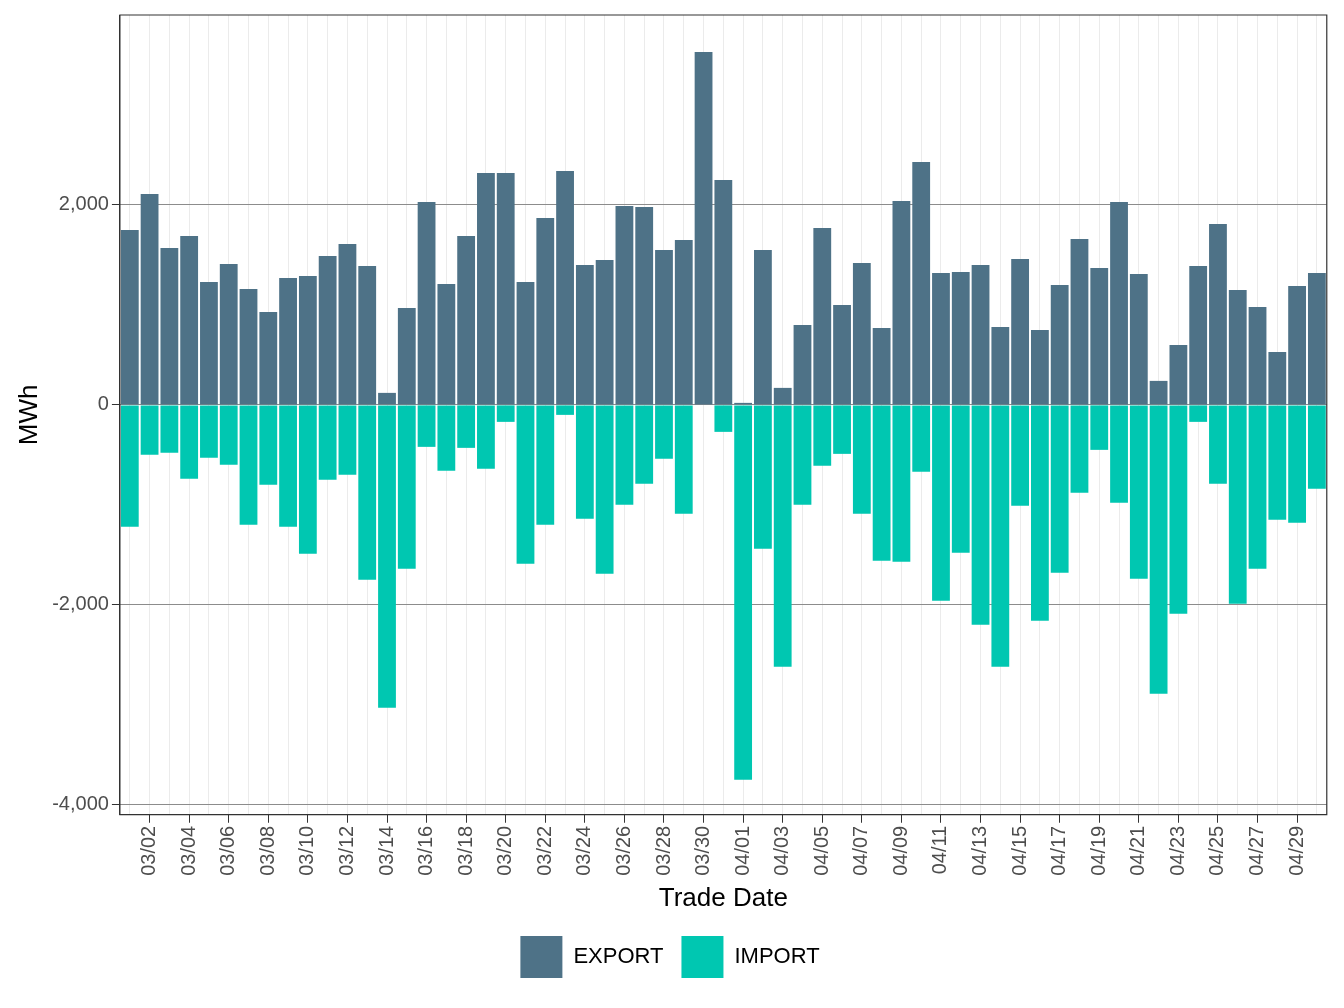 This screenshot has width=1344, height=1008. Describe the element at coordinates (979, 850) in the screenshot. I see `x-tick-label: 04/13` at that location.